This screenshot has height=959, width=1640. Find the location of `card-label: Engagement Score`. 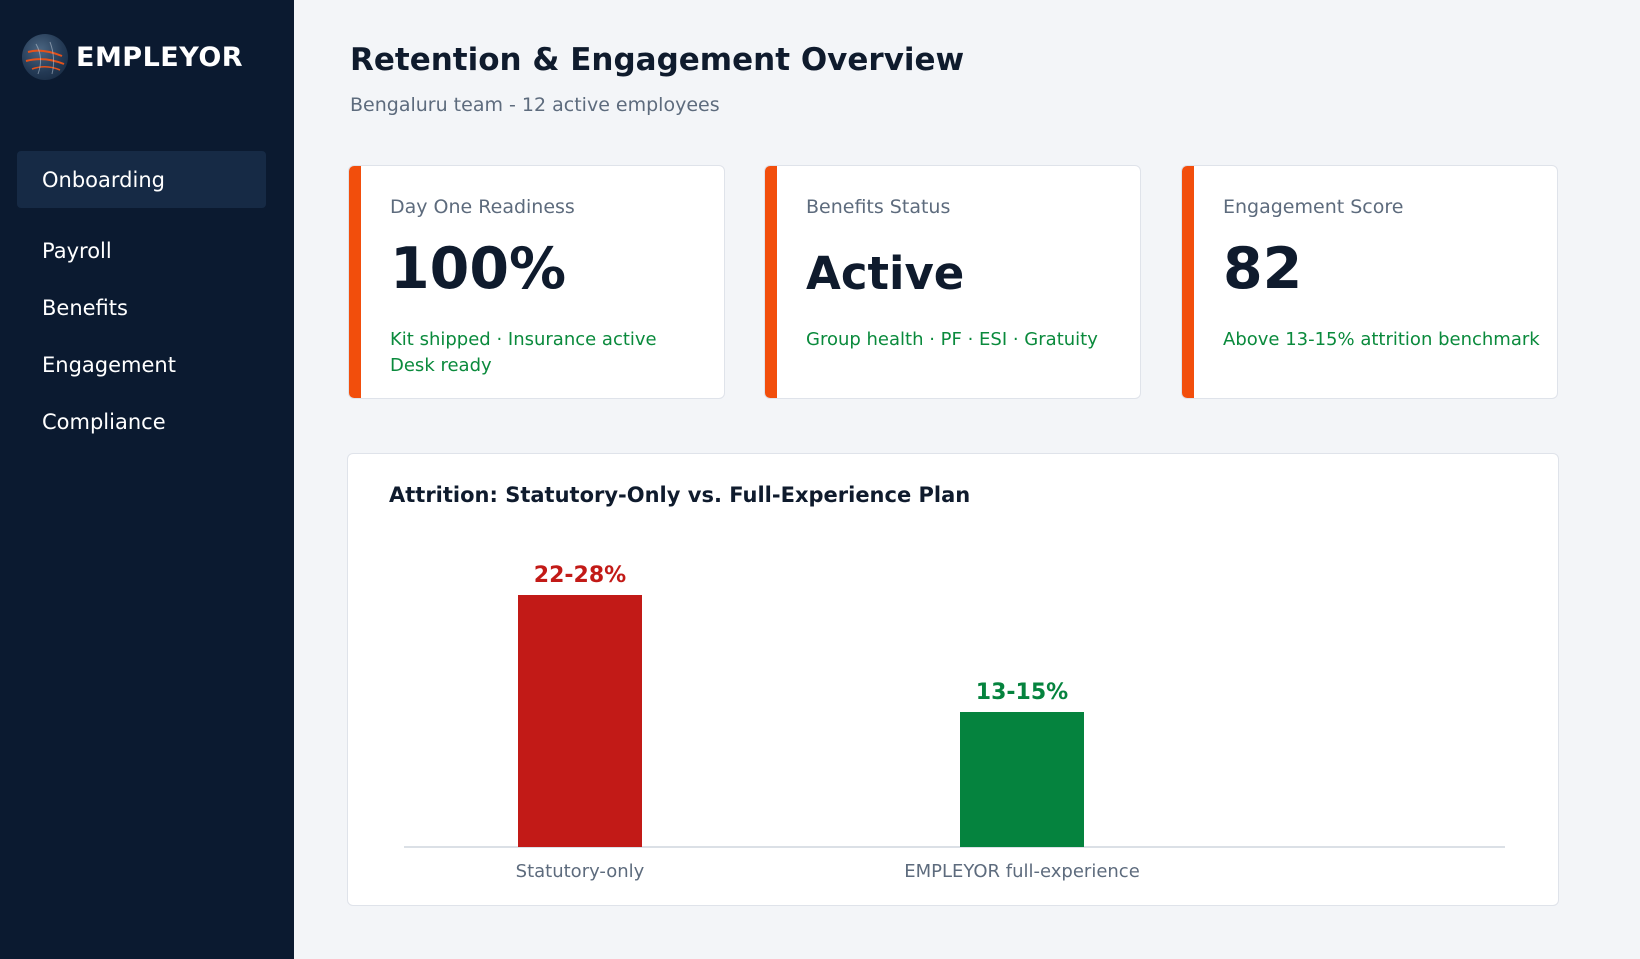

card-label: Engagement Score is located at coordinates (1313, 207).